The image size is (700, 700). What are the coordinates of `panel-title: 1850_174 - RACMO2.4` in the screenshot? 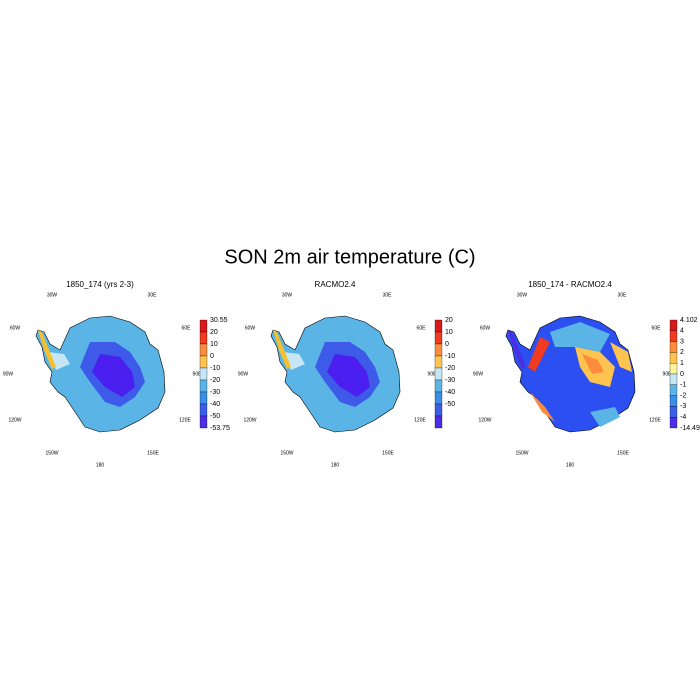 It's located at (570, 284).